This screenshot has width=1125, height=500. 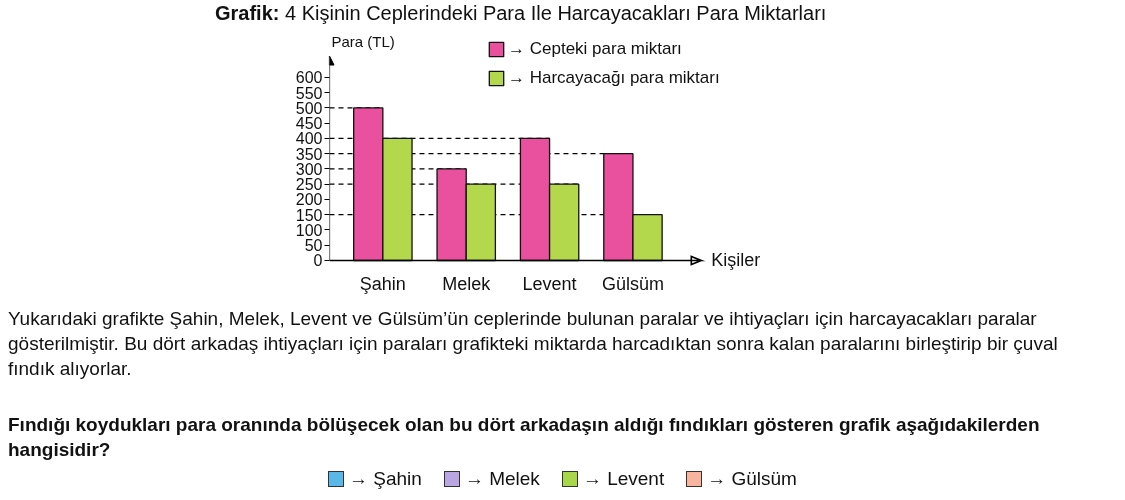 What do you see at coordinates (309, 108) in the screenshot?
I see `y-tick-label: 500` at bounding box center [309, 108].